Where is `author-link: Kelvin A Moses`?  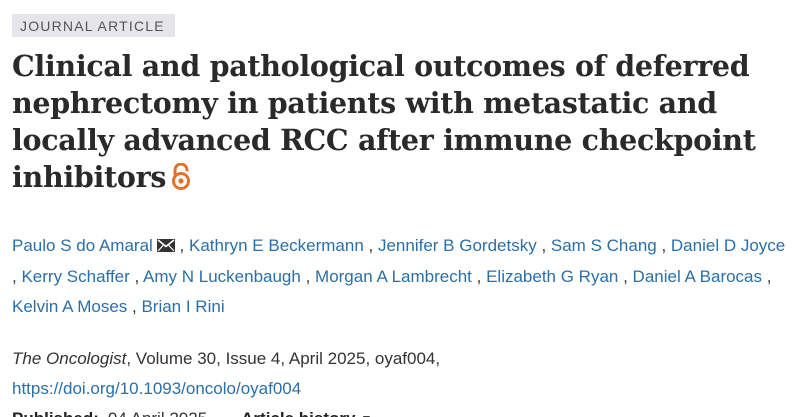 author-link: Kelvin A Moses is located at coordinates (70, 306).